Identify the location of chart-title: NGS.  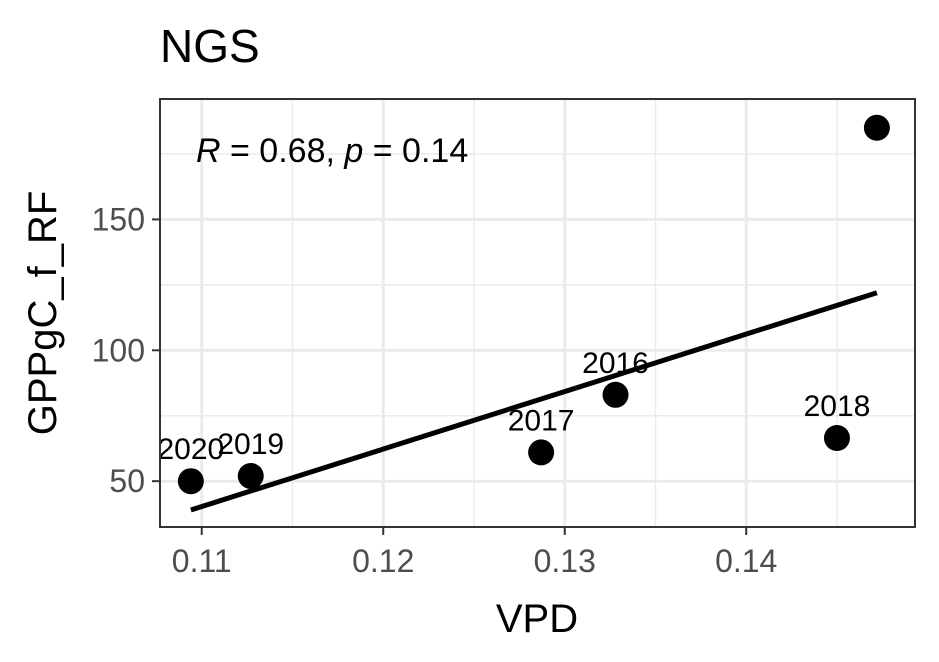
(210, 46).